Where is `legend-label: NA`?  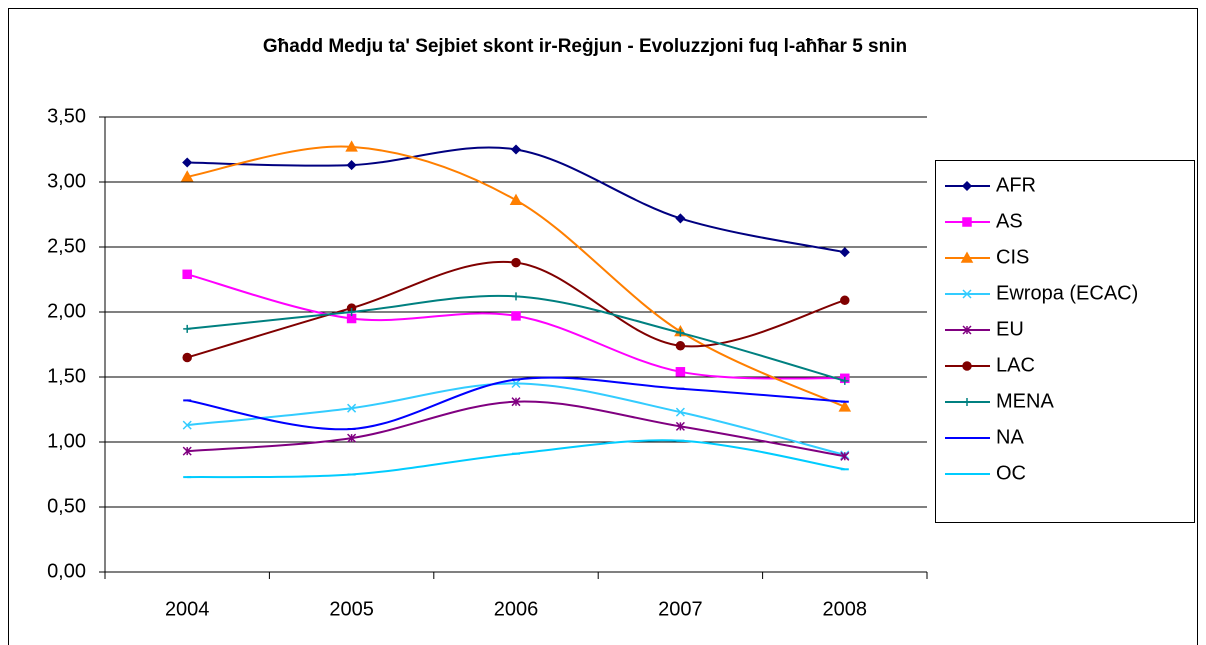
legend-label: NA is located at coordinates (1010, 437).